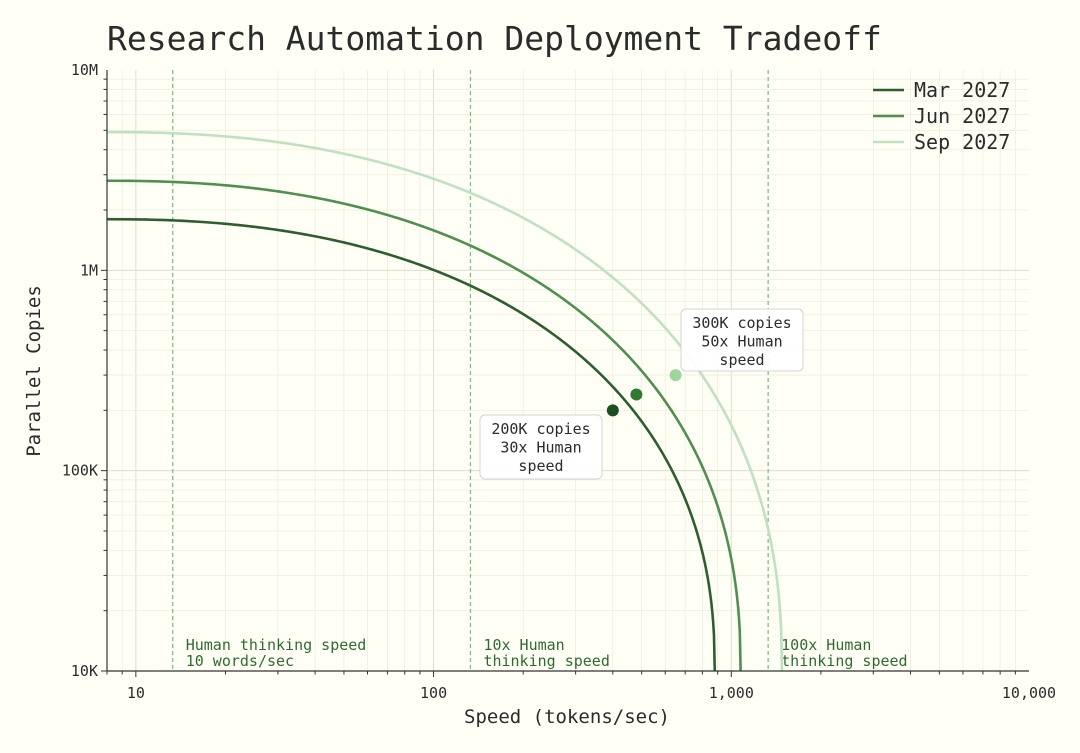 The image size is (1080, 753). I want to click on reference-line-label: 100x Human, so click(826, 645).